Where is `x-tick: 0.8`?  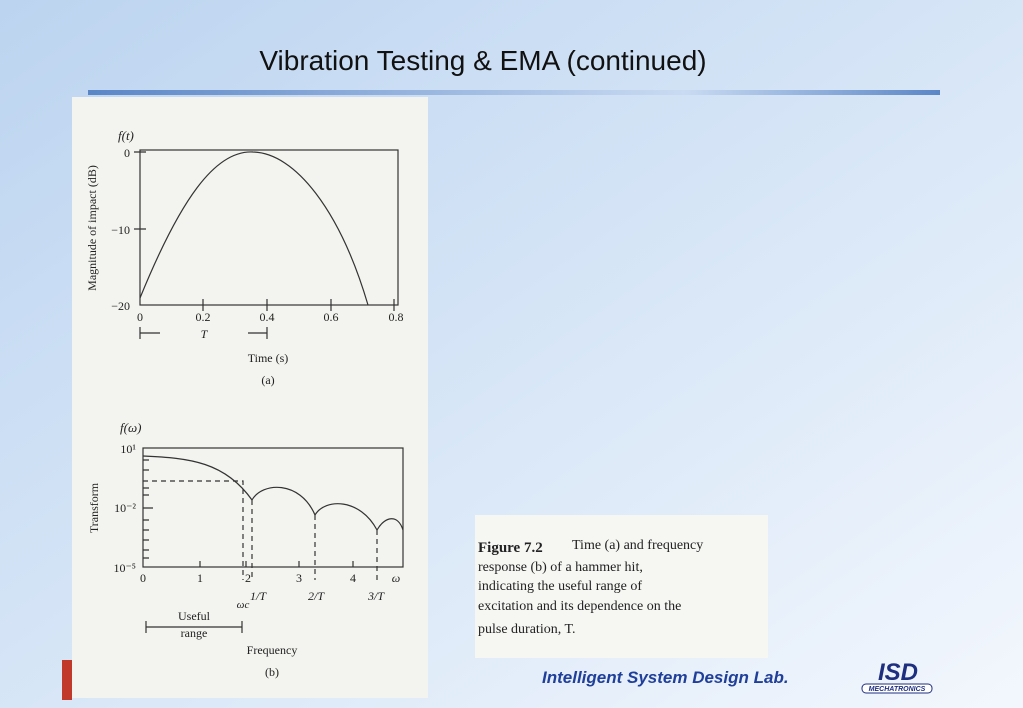 x-tick: 0.8 is located at coordinates (396, 317).